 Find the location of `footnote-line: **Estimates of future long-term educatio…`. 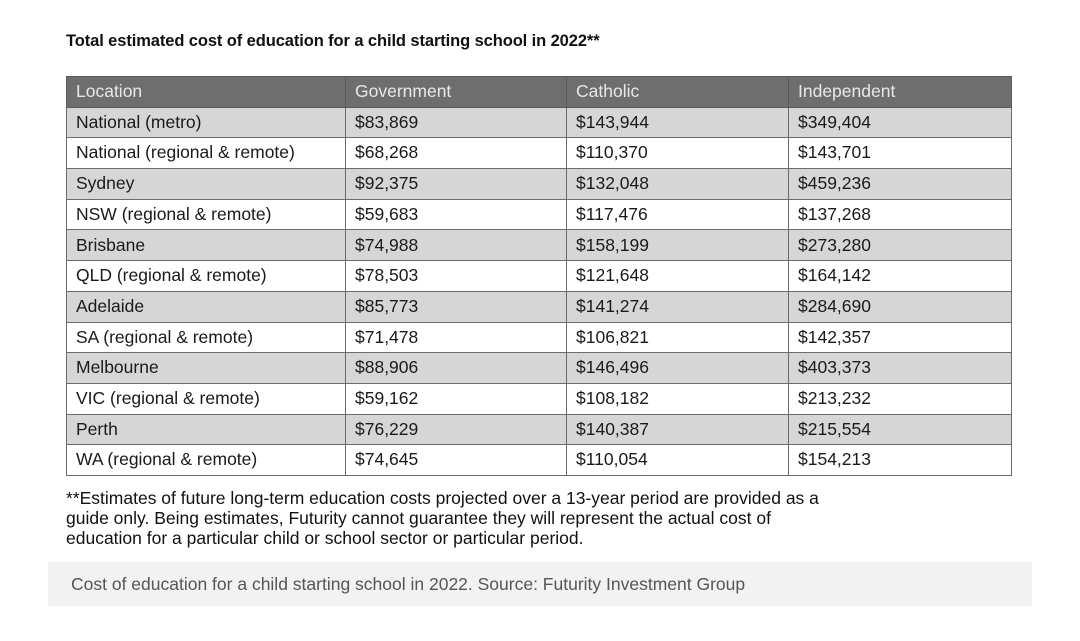

footnote-line: **Estimates of future long-term educatio… is located at coordinates (442, 498).